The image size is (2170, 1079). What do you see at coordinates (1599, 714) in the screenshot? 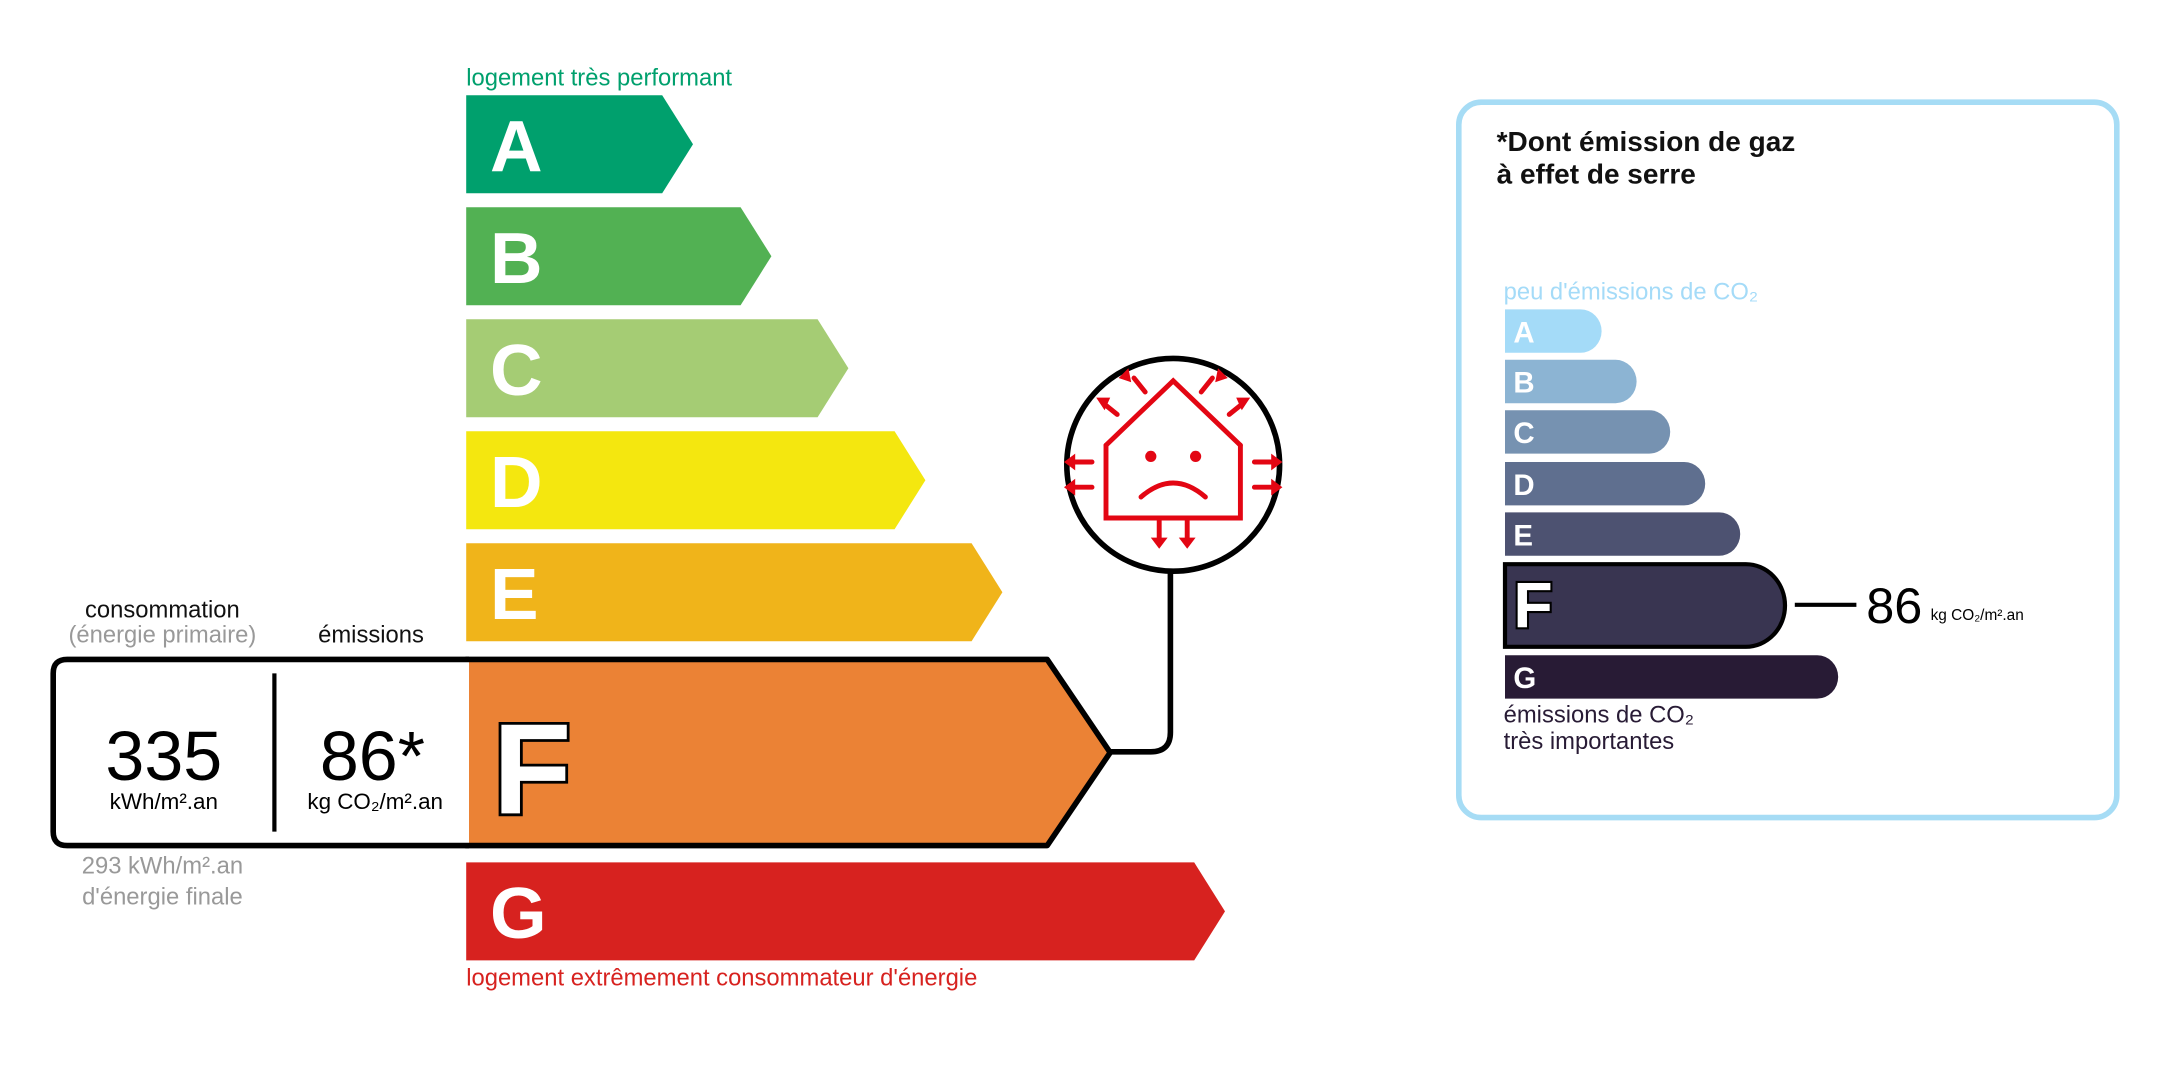
I see `ges-bottom-label-1: émissions de CO₂` at bounding box center [1599, 714].